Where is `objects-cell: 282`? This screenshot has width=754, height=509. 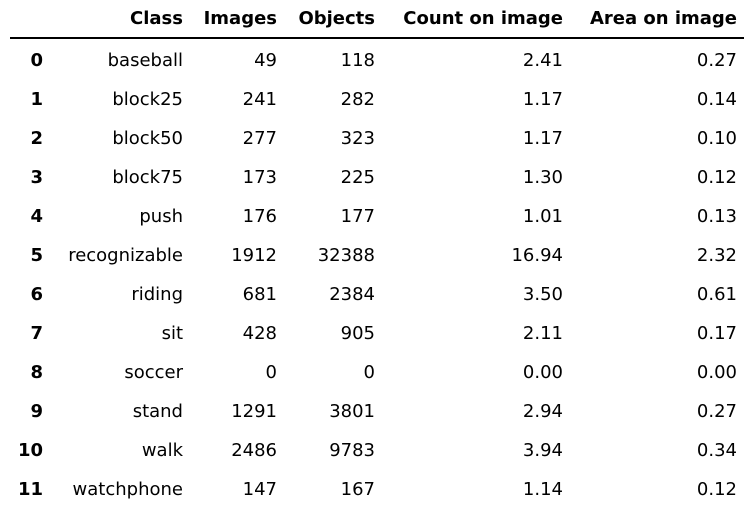
objects-cell: 282 is located at coordinates (357, 99).